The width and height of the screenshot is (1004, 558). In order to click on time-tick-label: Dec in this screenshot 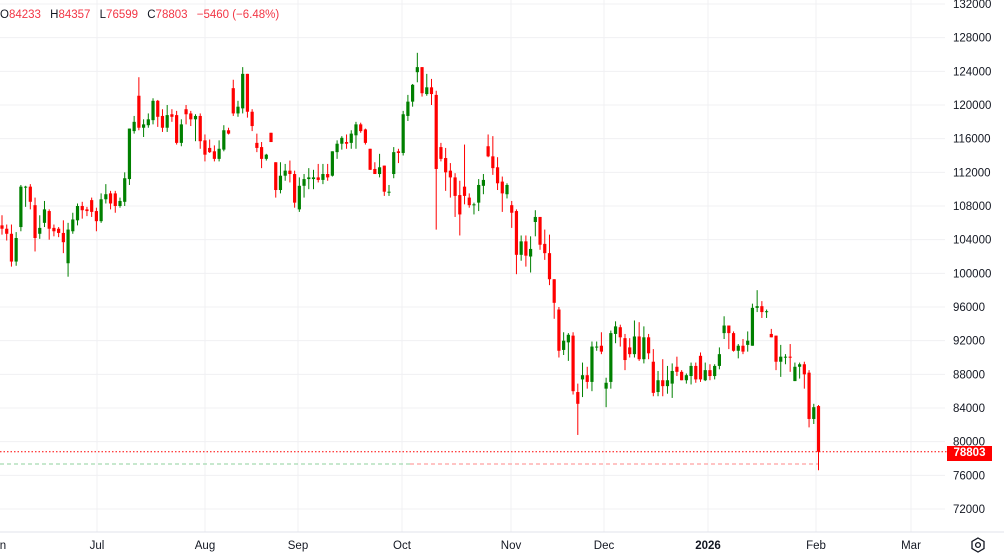, I will do `click(604, 546)`.